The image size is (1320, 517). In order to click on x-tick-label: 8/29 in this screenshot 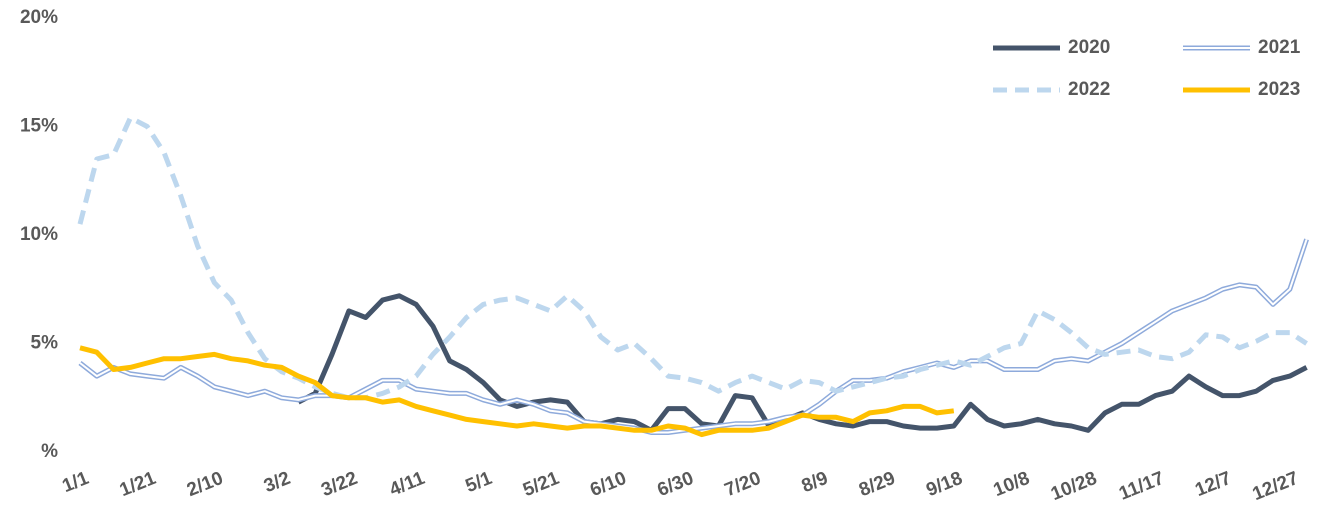, I will do `click(877, 484)`.